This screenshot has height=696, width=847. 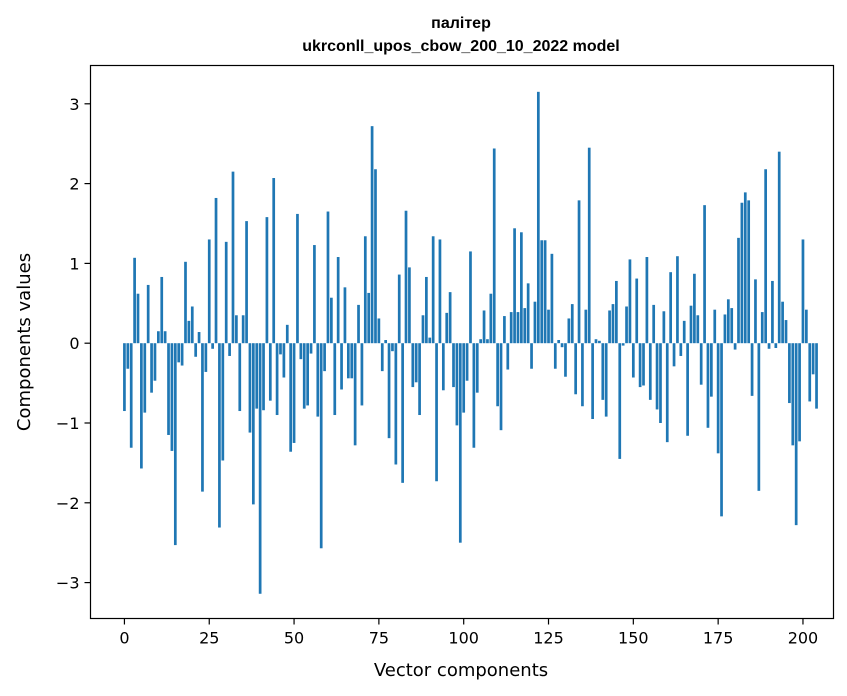 What do you see at coordinates (74, 263) in the screenshot?
I see `y-tick-label: 1` at bounding box center [74, 263].